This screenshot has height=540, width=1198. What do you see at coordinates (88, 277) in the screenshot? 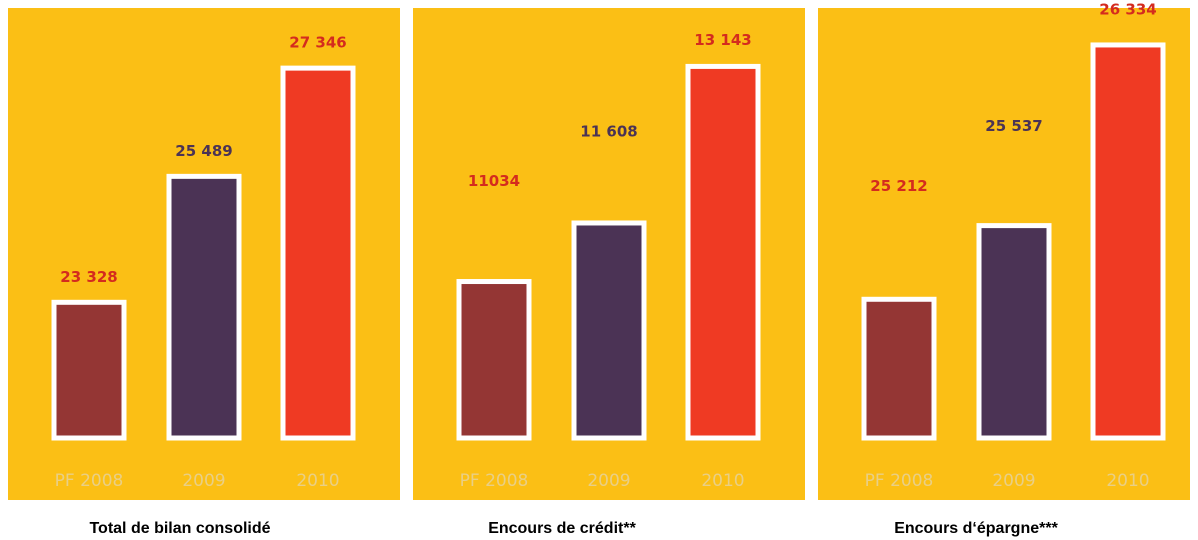
I see `value-label: 23 328` at bounding box center [88, 277].